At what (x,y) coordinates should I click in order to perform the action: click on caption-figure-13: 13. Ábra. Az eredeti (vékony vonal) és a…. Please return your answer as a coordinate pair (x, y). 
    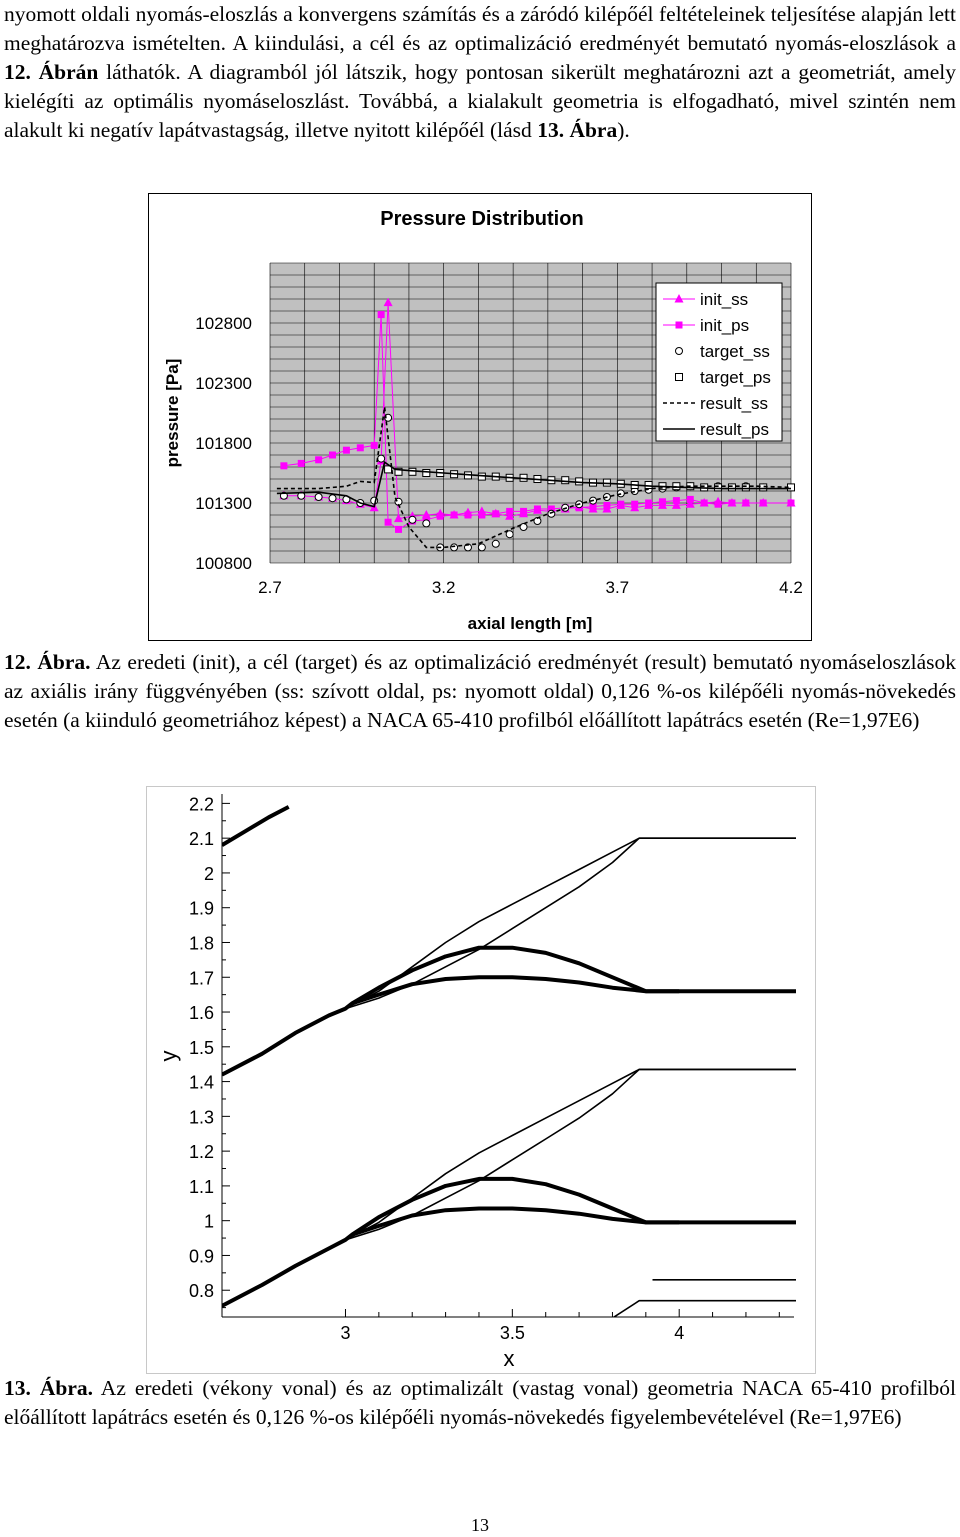
    Looking at the image, I should click on (480, 1403).